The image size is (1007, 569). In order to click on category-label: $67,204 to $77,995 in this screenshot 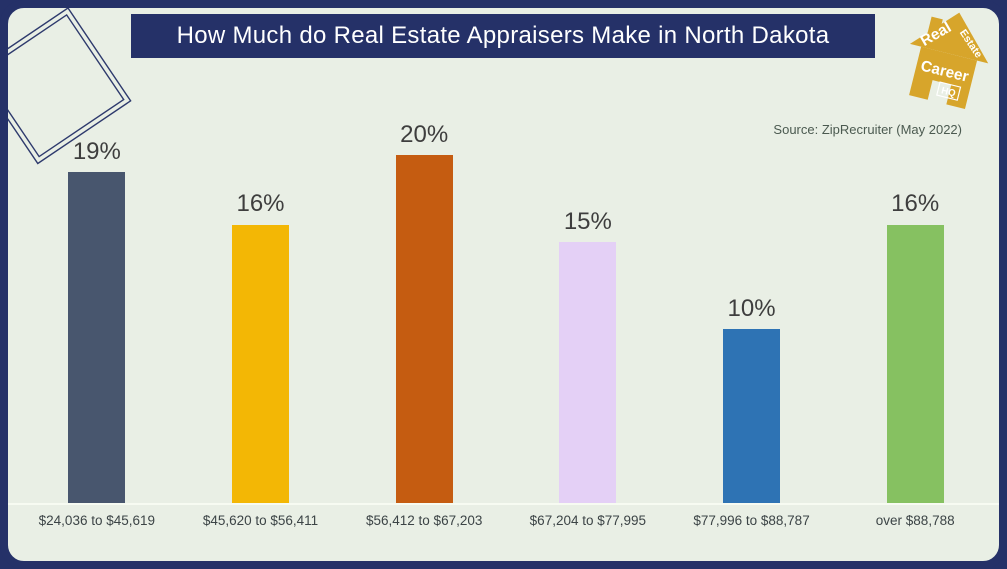, I will do `click(588, 520)`.